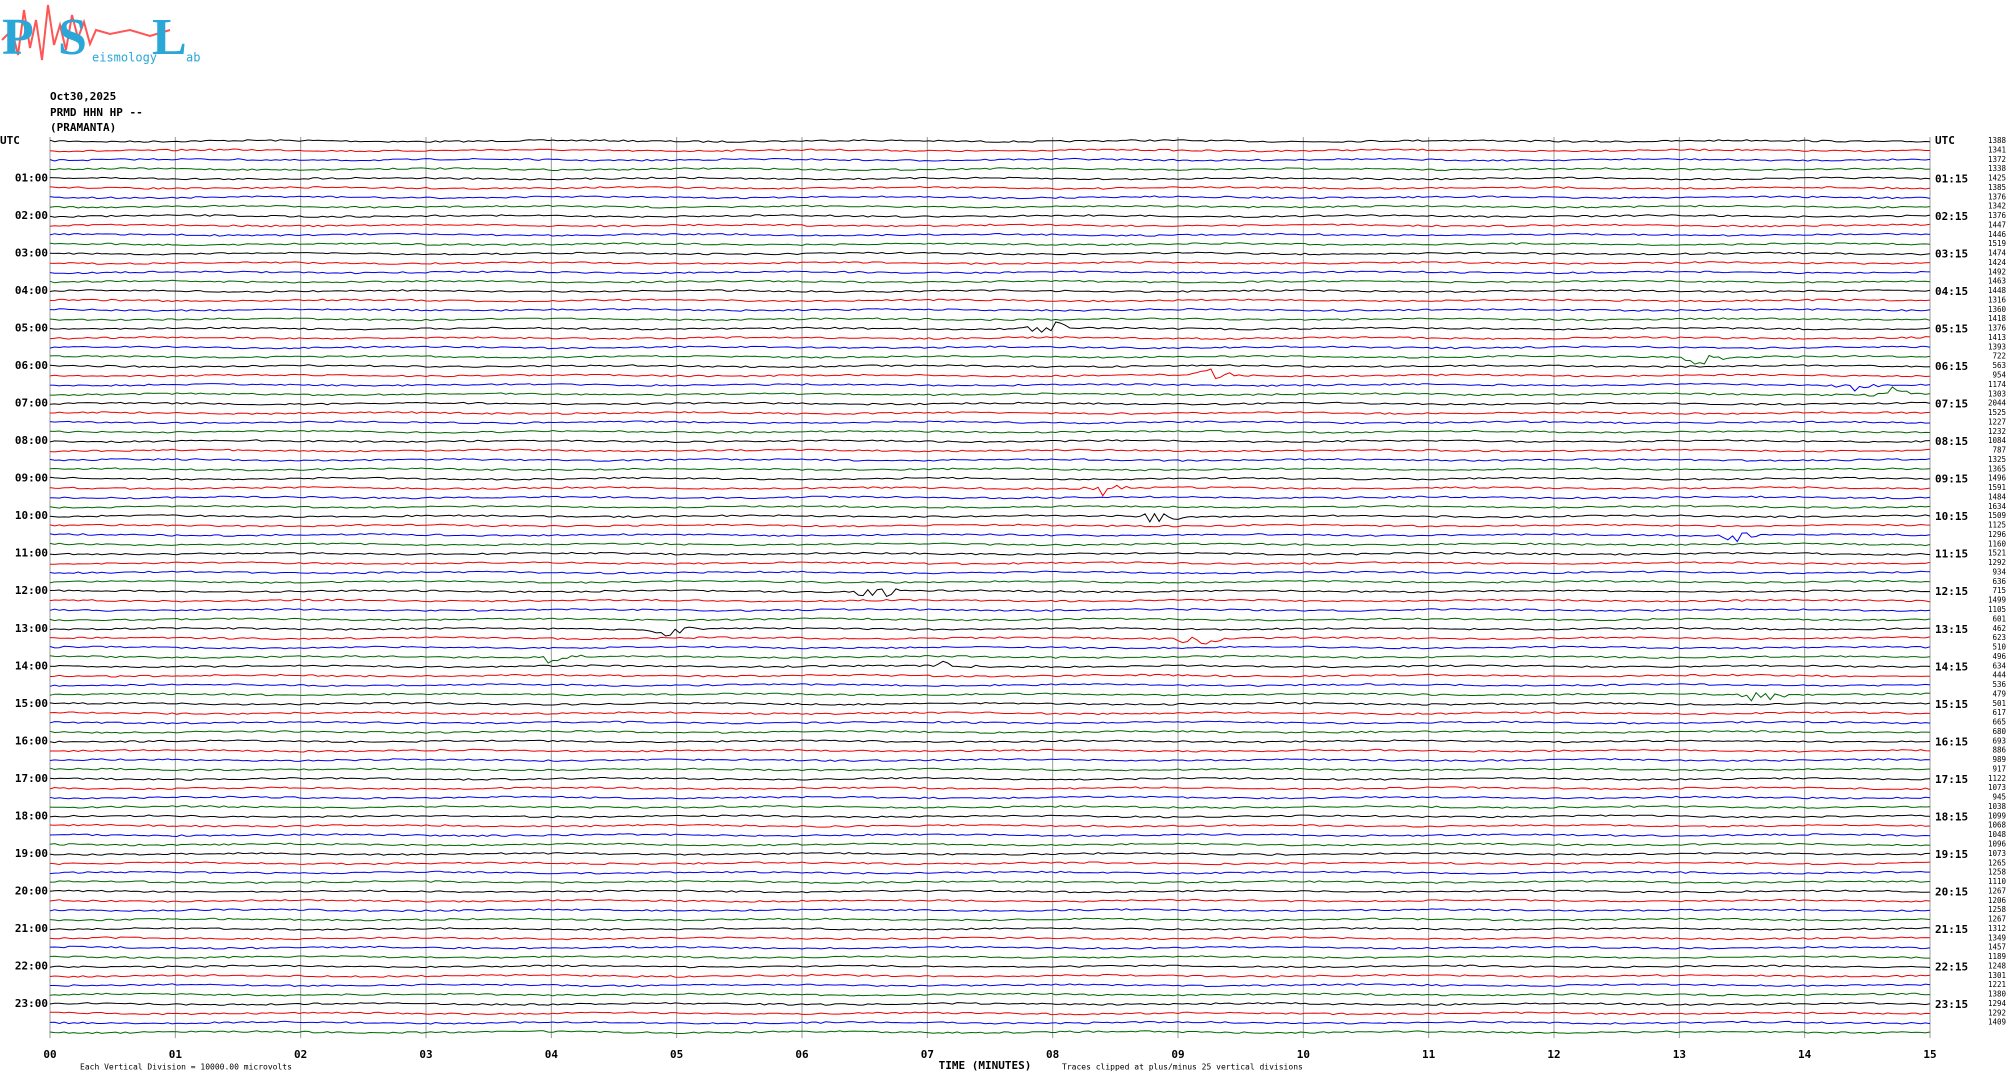 The width and height of the screenshot is (2010, 1080). I want to click on trace-value: 1294, so click(1997, 1003).